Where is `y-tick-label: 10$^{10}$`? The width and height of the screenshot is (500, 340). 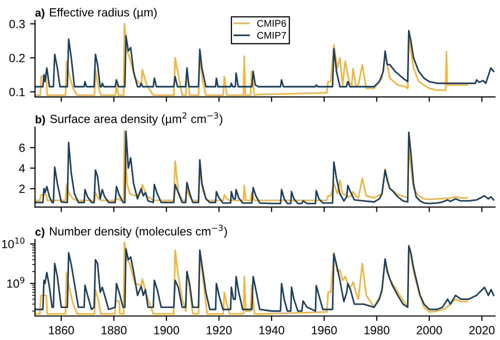
y-tick-label: 10$^{10}$ is located at coordinates (13, 243).